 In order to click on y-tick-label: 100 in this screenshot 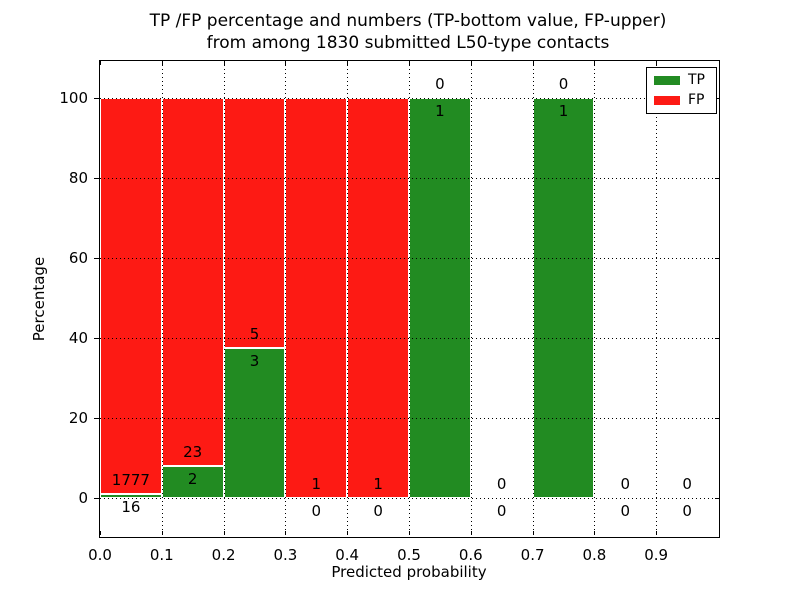, I will do `click(73, 98)`.